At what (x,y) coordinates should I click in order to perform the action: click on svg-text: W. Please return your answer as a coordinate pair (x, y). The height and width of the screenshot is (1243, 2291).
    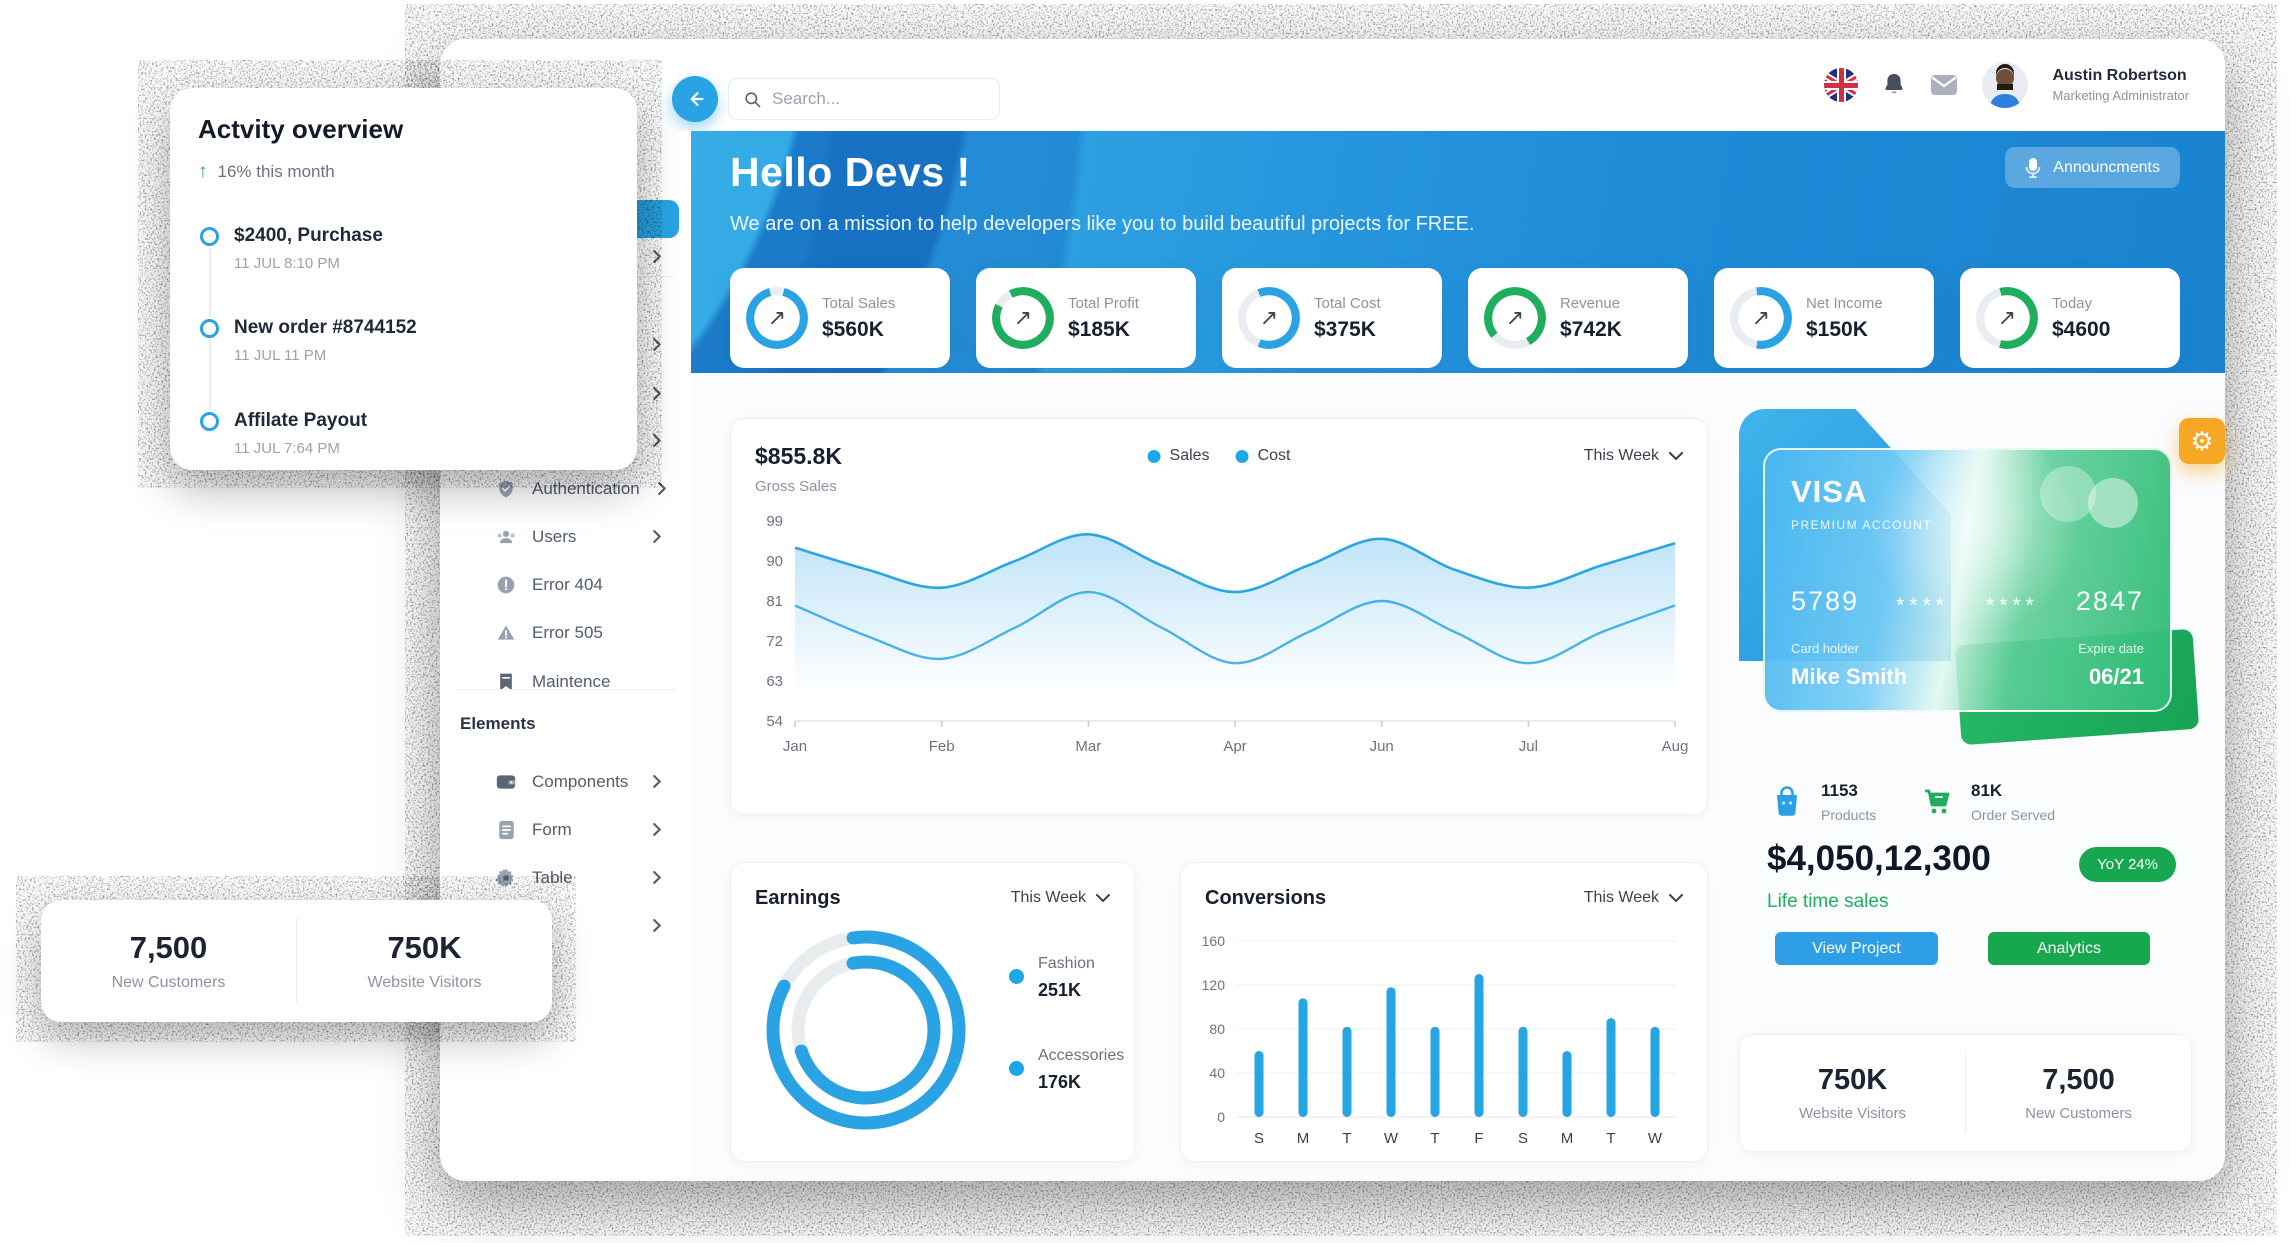
    Looking at the image, I should click on (1655, 1138).